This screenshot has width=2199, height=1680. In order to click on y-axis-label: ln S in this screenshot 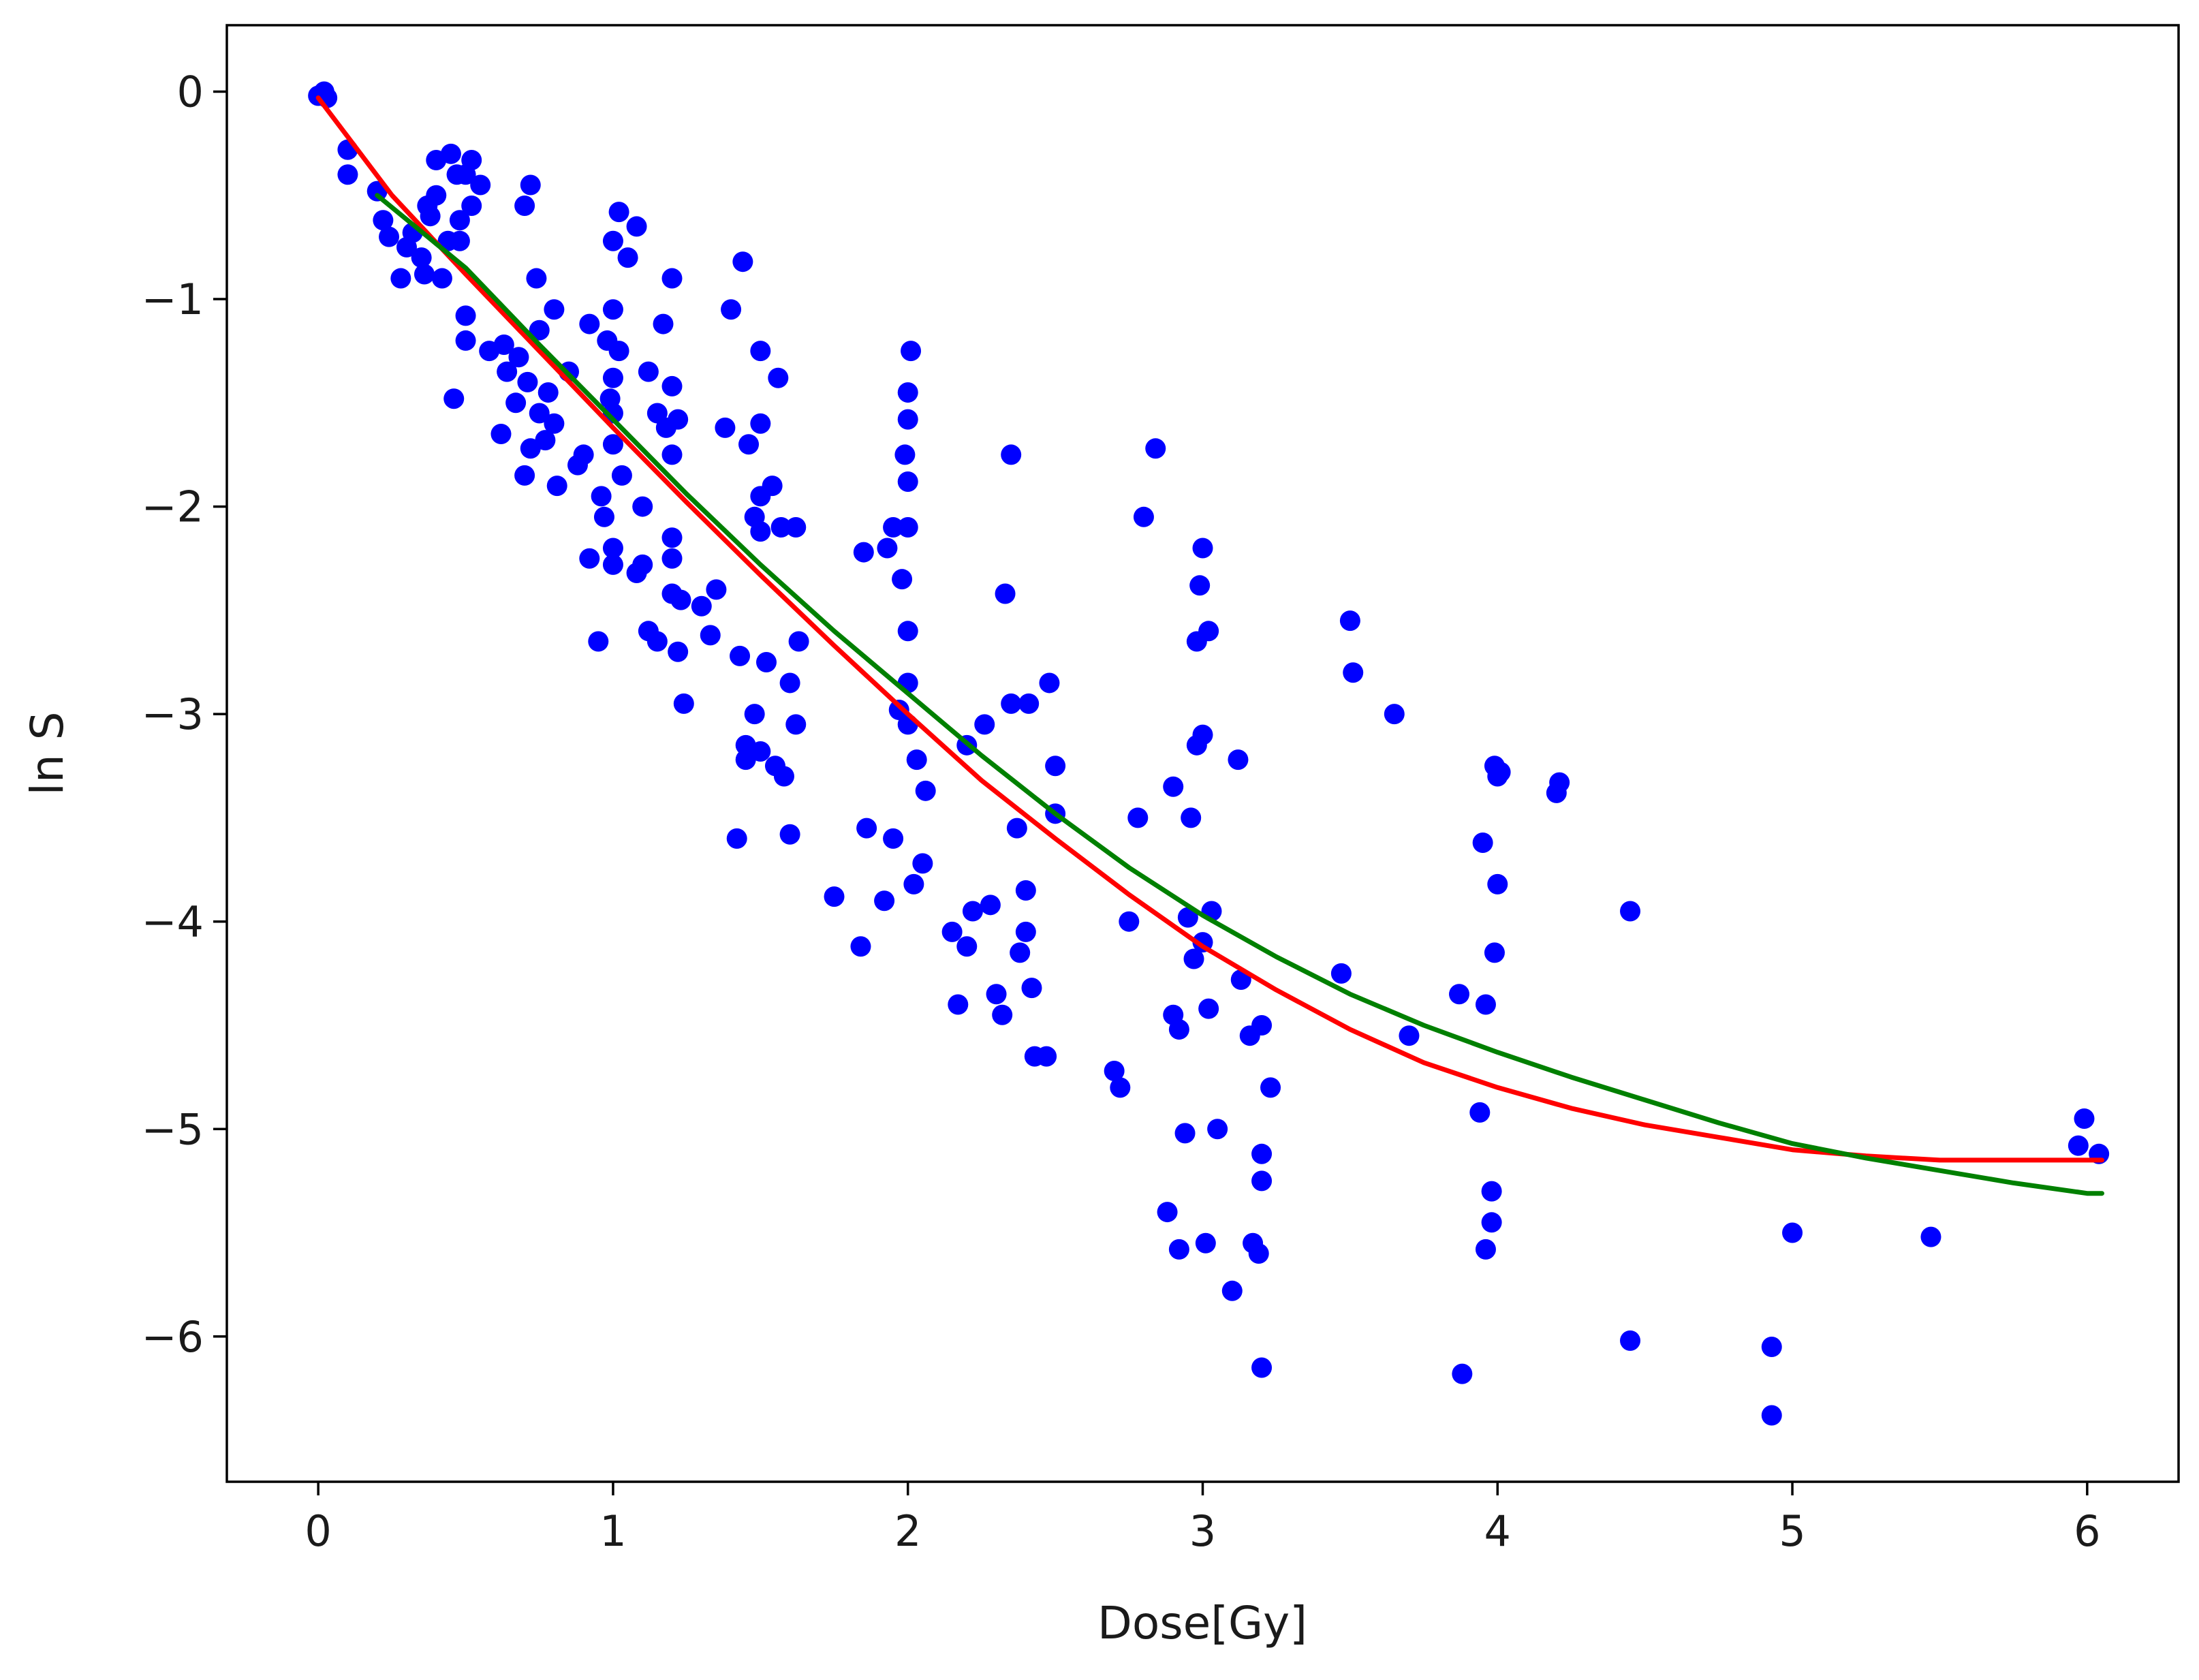, I will do `click(47, 753)`.